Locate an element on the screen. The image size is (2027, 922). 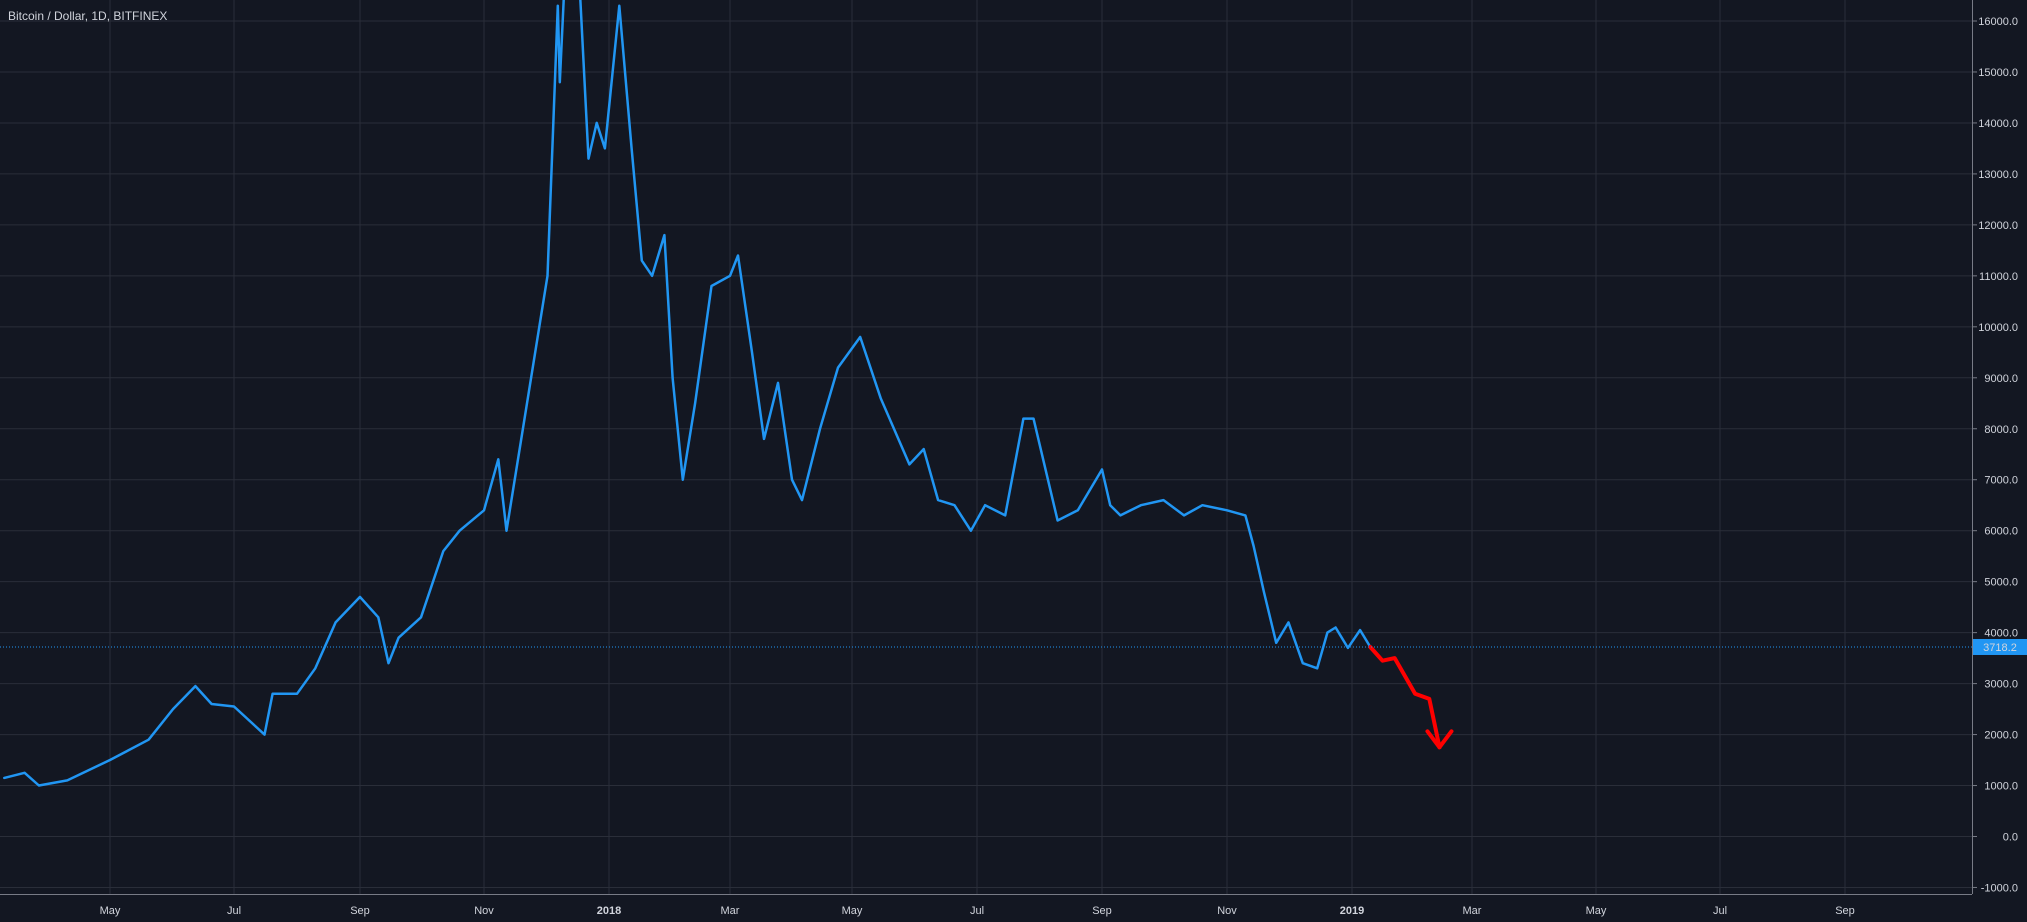
current-price-label: 3718.2 is located at coordinates (2000, 648).